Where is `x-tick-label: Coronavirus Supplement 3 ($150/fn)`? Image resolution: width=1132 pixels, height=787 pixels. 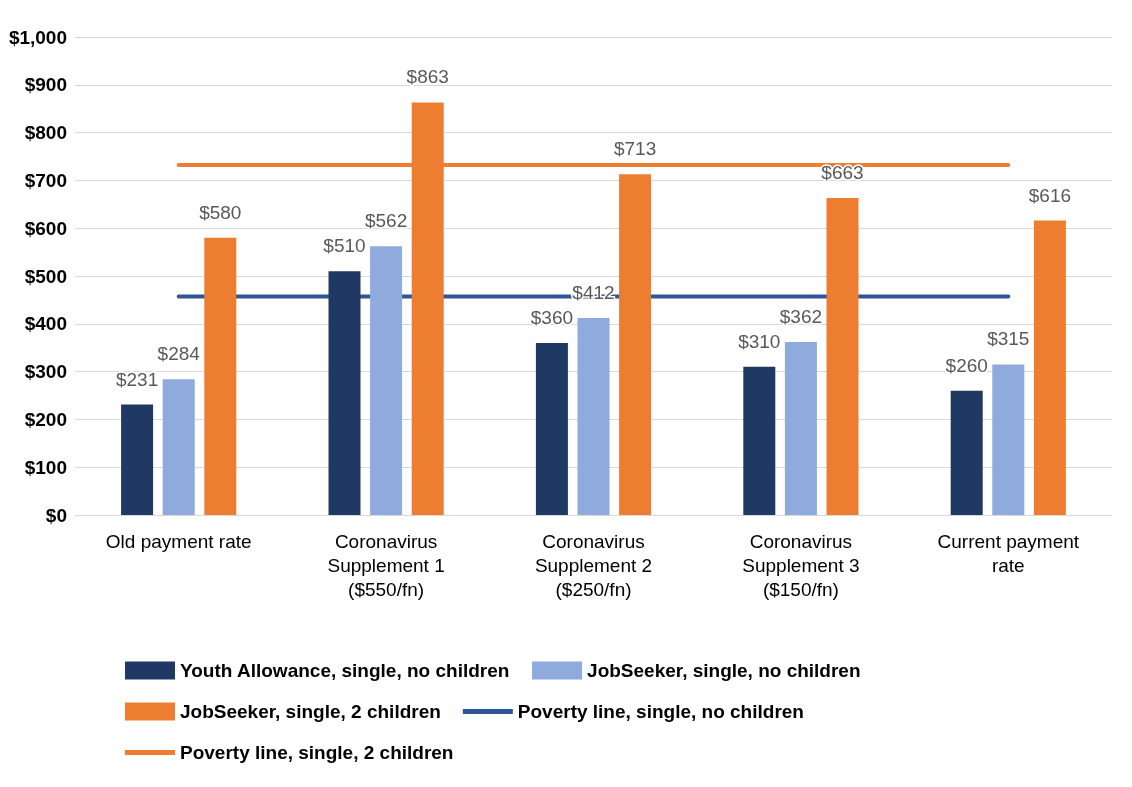 x-tick-label: Coronavirus Supplement 3 ($150/fn) is located at coordinates (801, 565).